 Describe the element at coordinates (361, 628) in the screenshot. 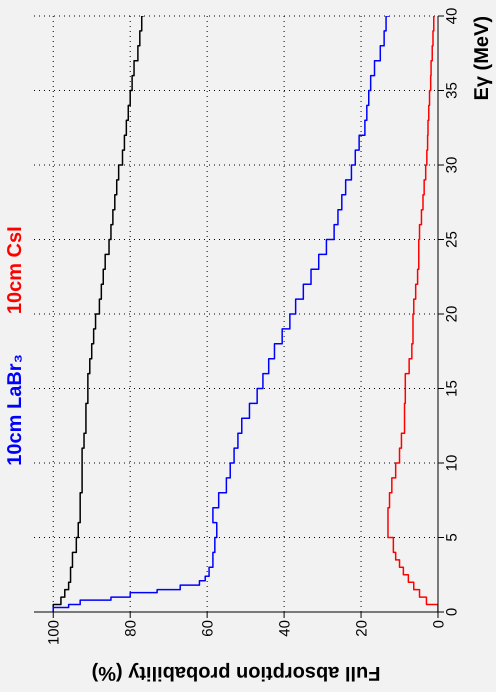

I see `x-tick-label: 20` at that location.